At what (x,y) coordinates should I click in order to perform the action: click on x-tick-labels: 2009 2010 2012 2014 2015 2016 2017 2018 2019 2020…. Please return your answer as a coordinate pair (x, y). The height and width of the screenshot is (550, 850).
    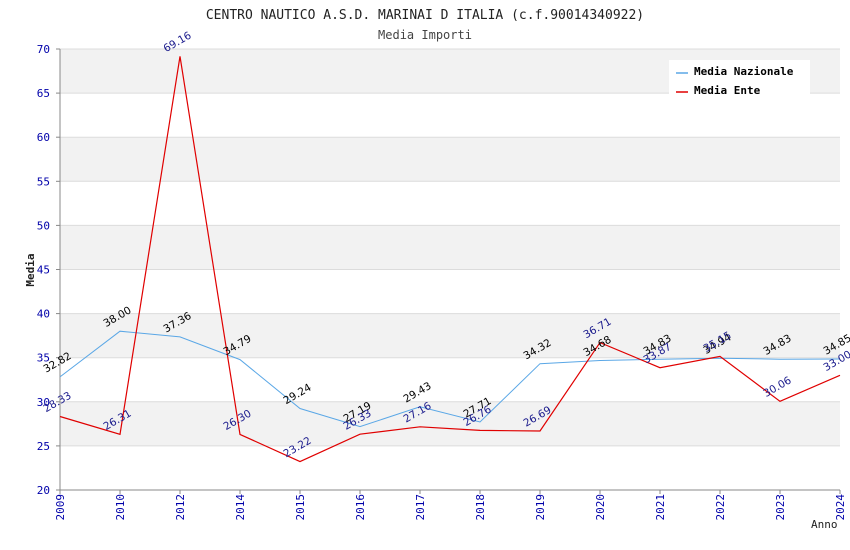
    Looking at the image, I should click on (450, 507).